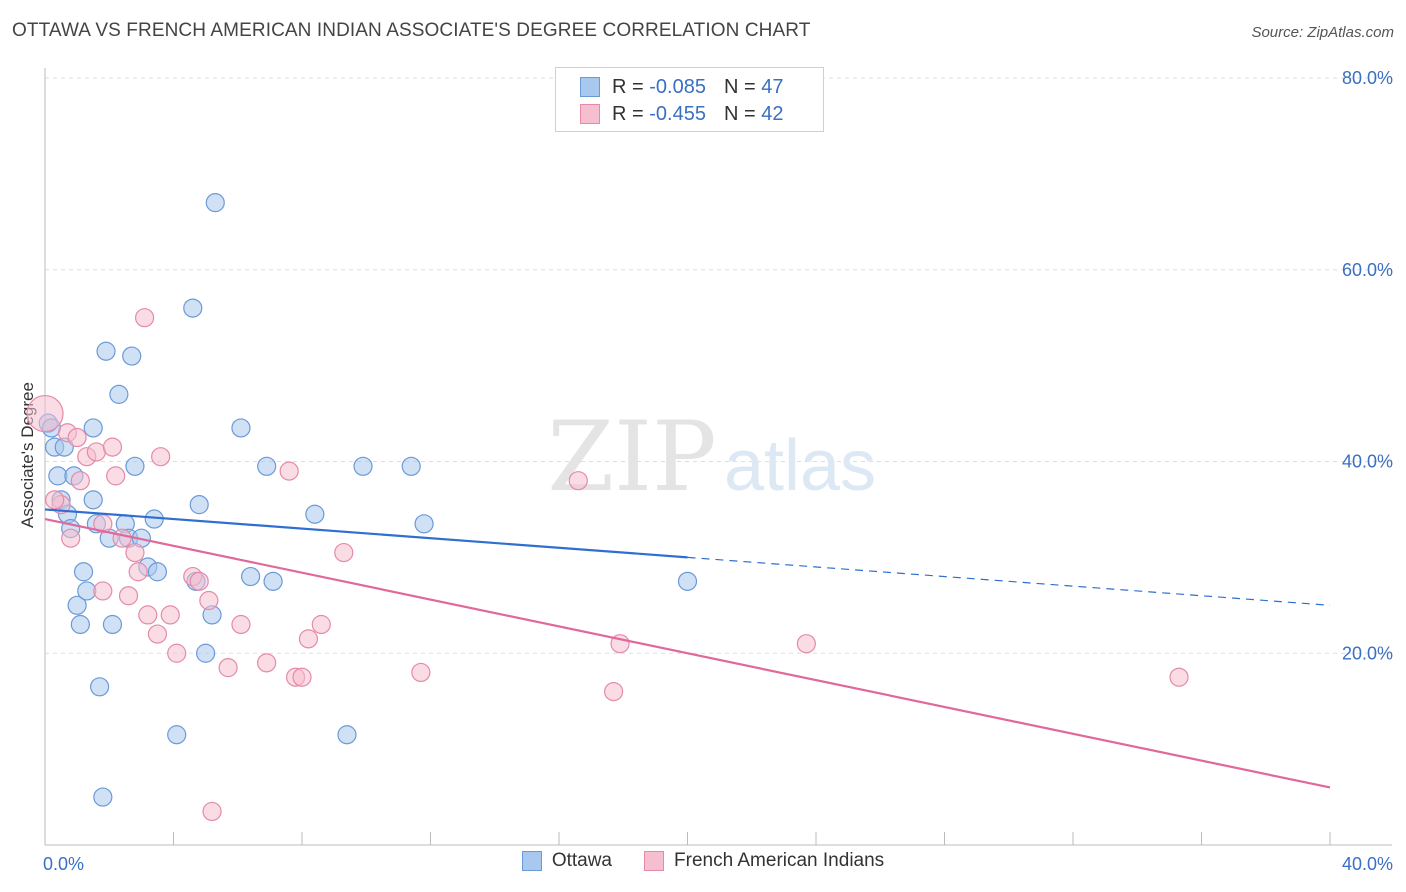 The height and width of the screenshot is (892, 1406). I want to click on x-axis-ticks, so click(687, 838).